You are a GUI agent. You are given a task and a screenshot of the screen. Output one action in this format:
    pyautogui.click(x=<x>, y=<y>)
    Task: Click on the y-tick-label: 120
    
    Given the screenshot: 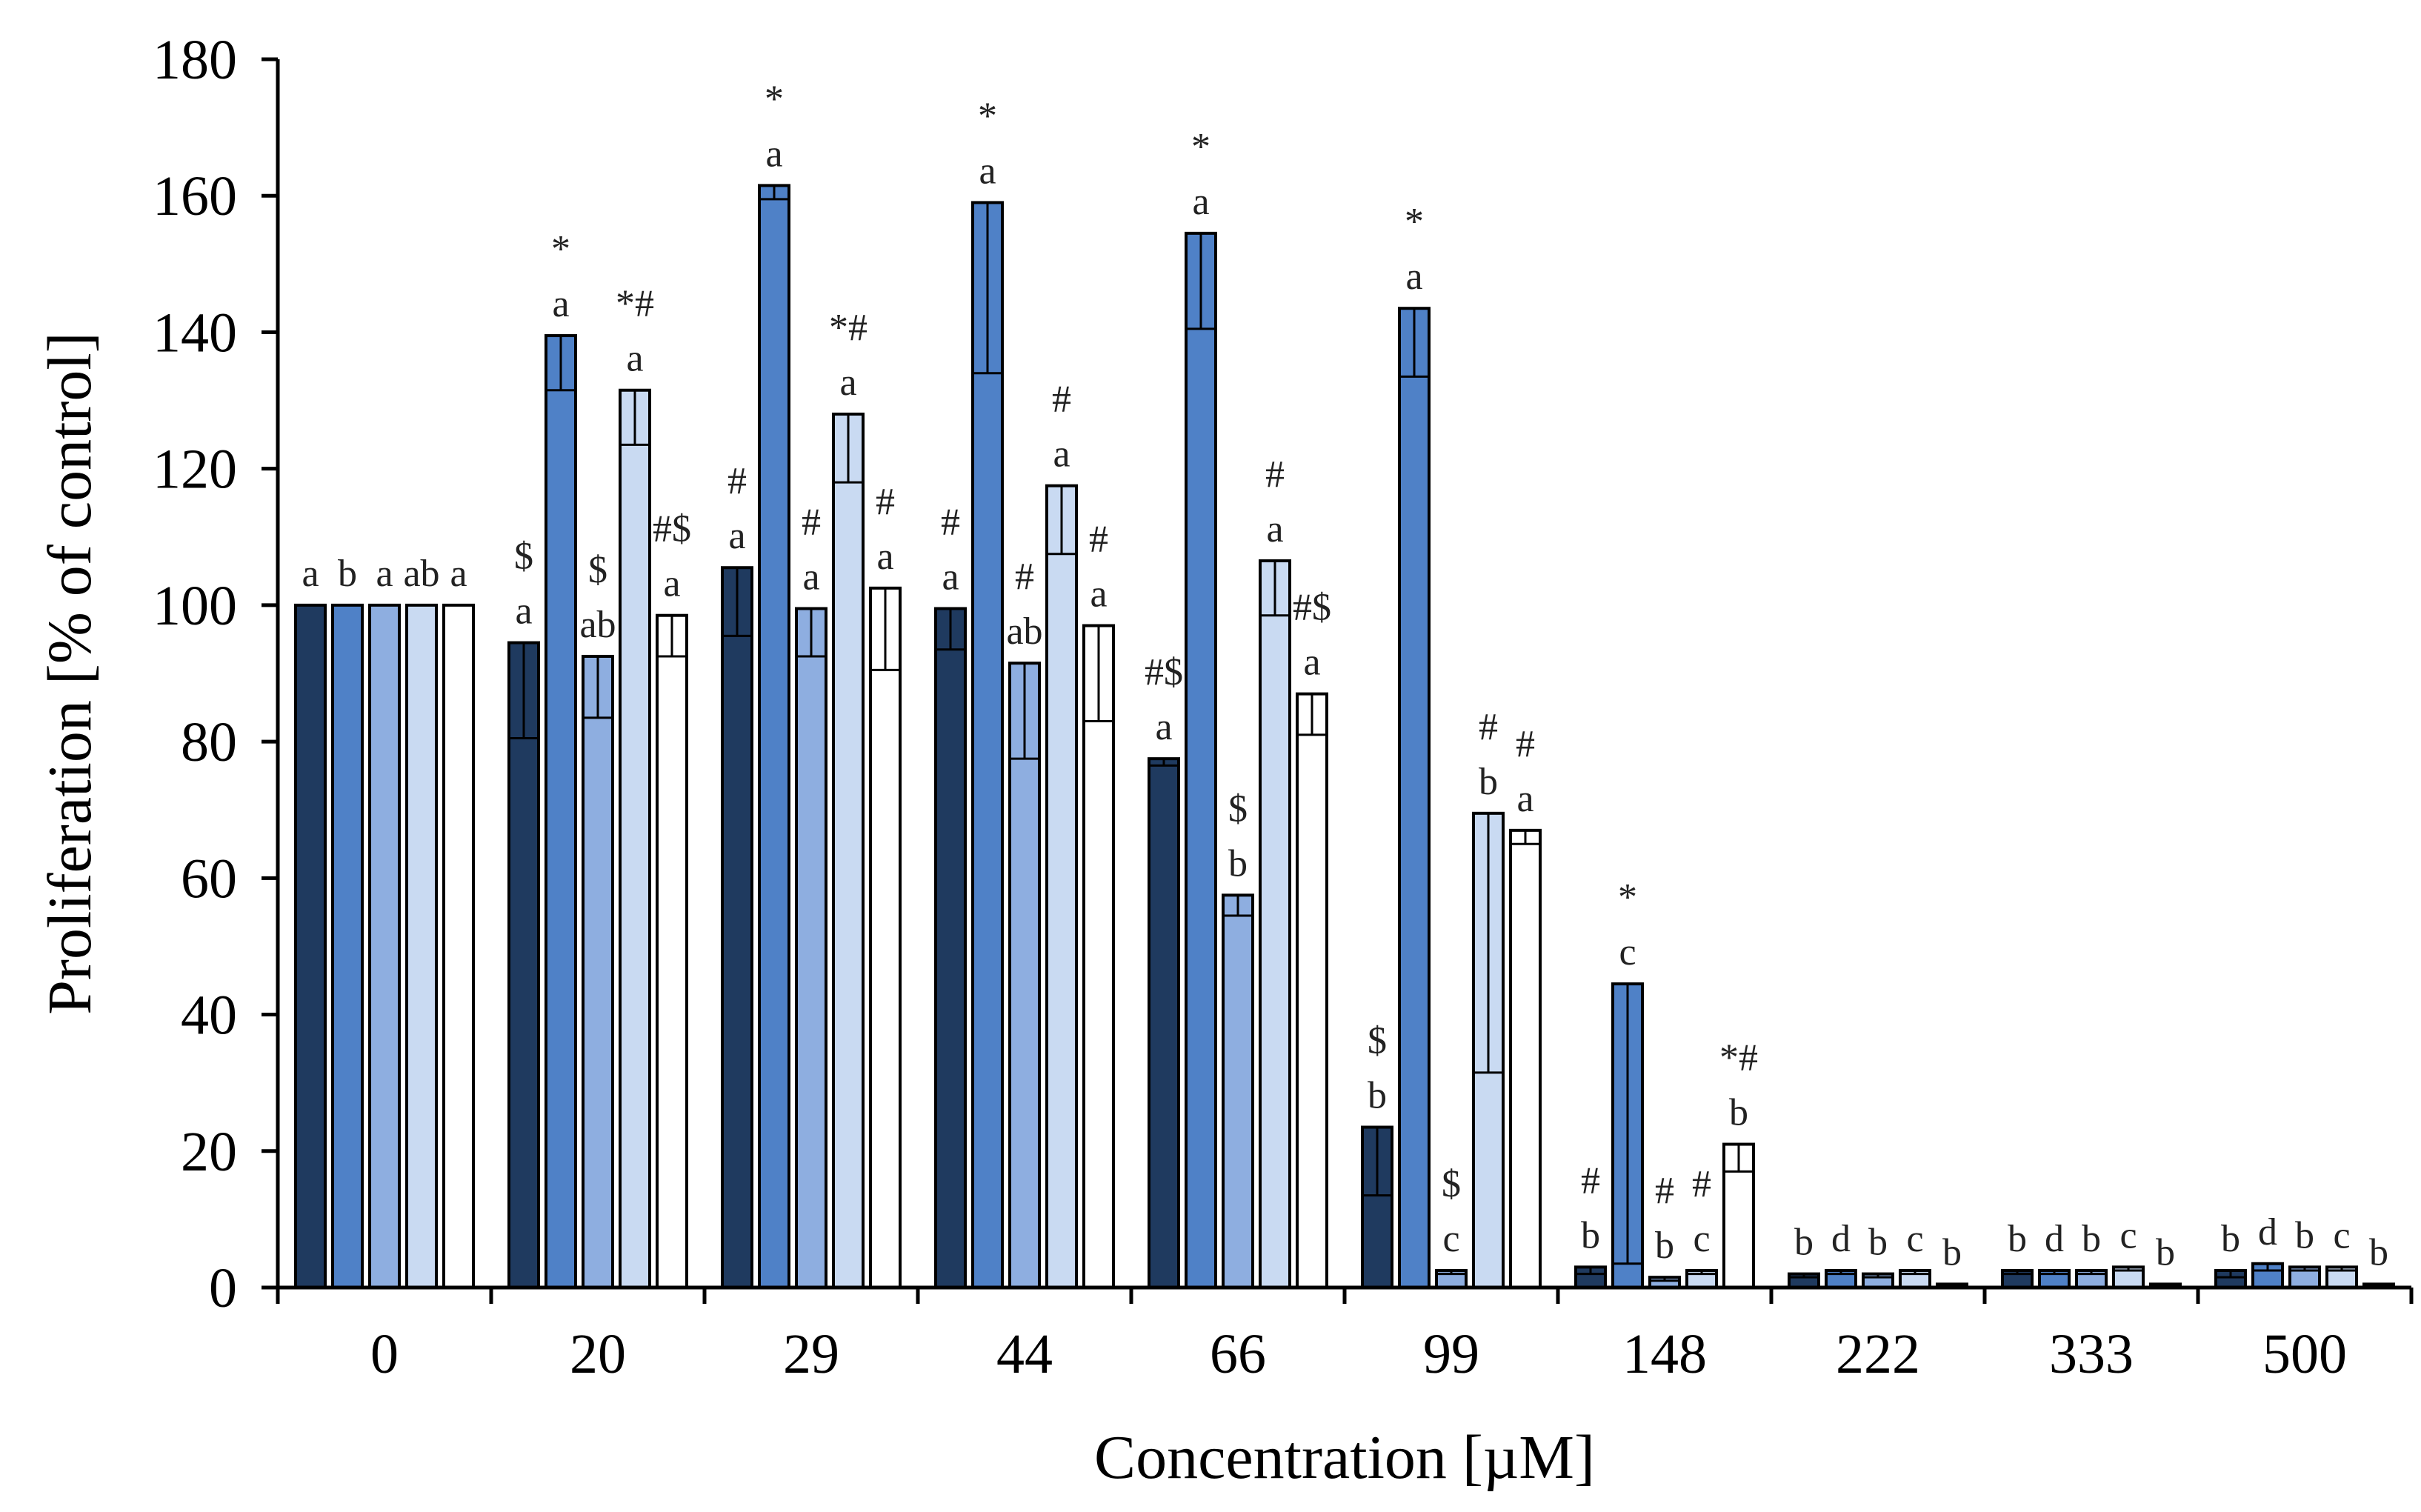 What is the action you would take?
    pyautogui.click(x=195, y=470)
    